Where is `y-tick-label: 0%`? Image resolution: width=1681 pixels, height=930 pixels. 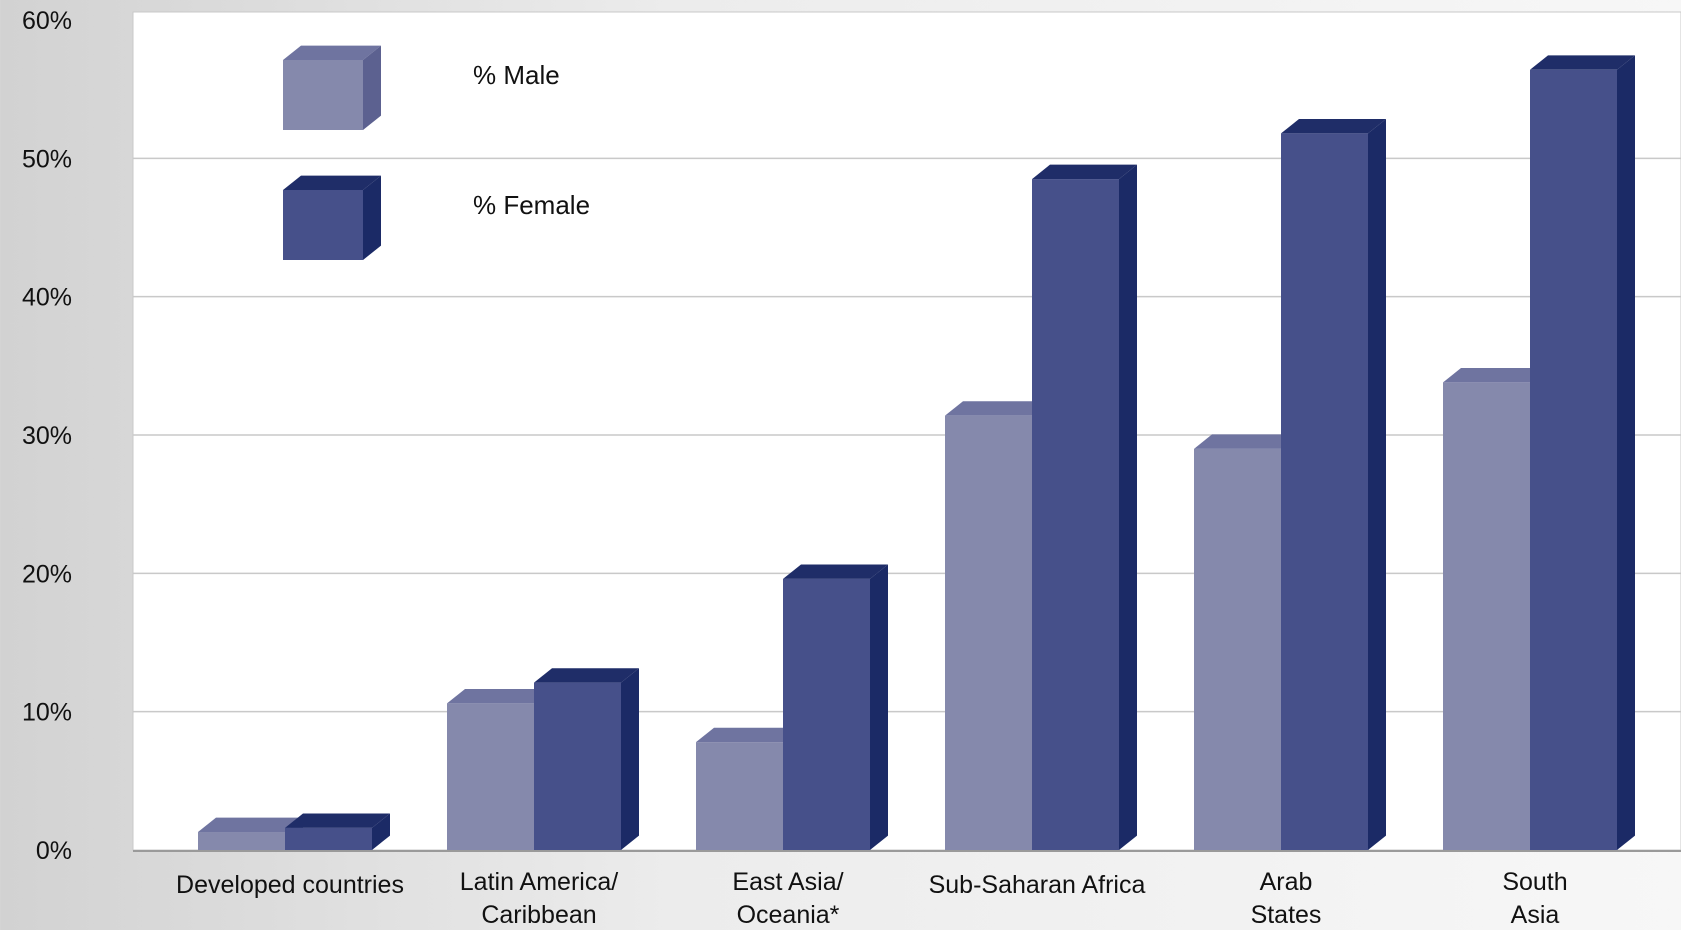
y-tick-label: 0% is located at coordinates (54, 851).